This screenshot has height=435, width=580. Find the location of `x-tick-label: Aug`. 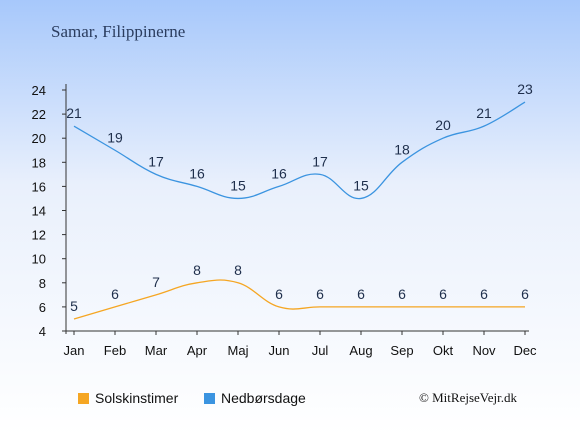

x-tick-label: Aug is located at coordinates (360, 350).